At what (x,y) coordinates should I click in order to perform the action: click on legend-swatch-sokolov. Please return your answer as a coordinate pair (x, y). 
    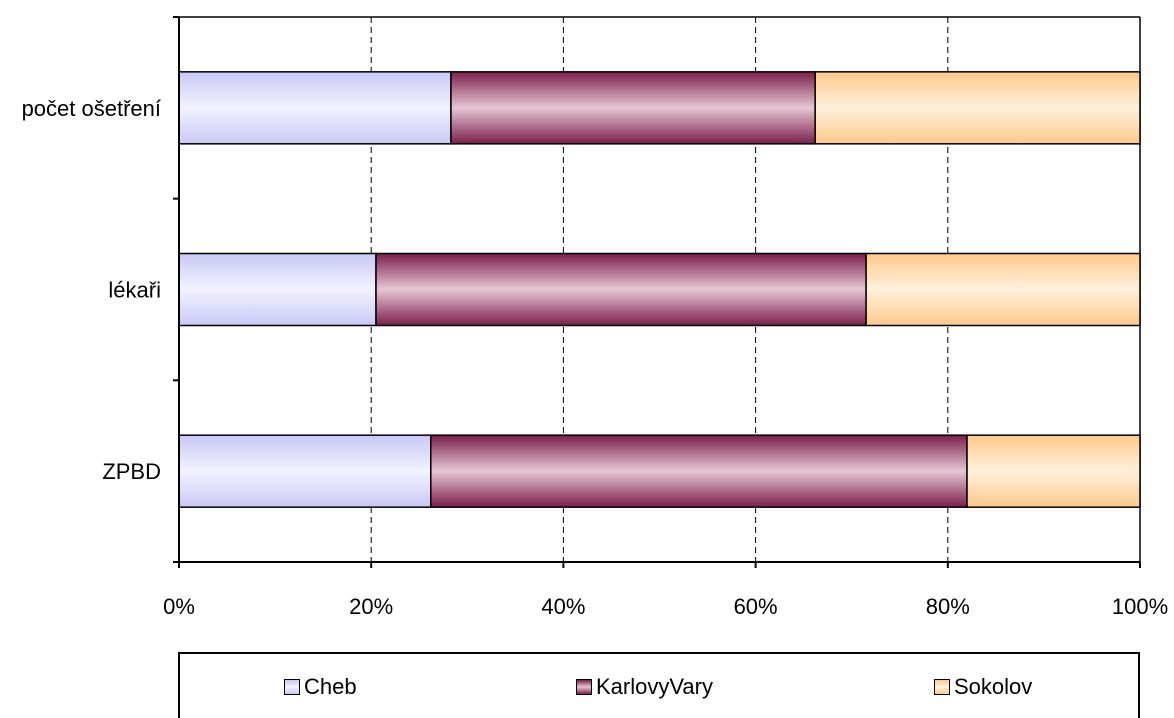
    Looking at the image, I should click on (942, 687).